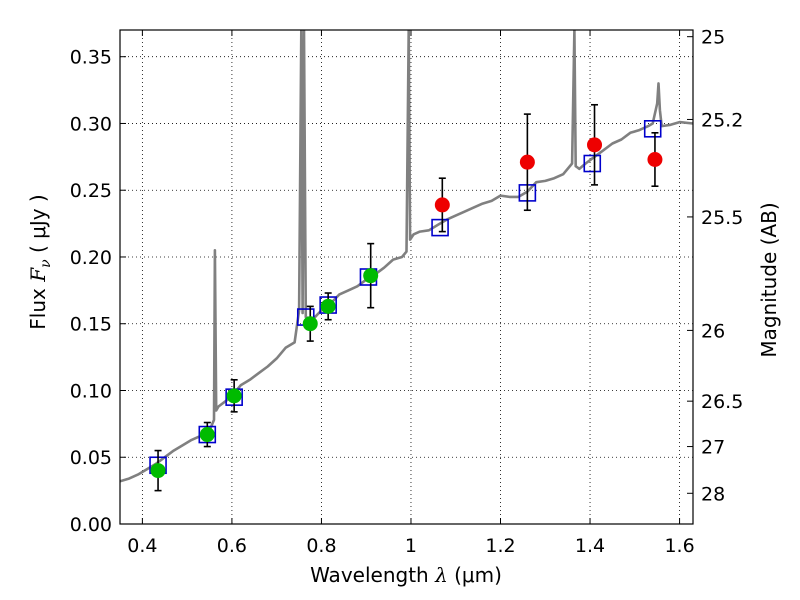 The width and height of the screenshot is (800, 600). What do you see at coordinates (91, 191) in the screenshot?
I see `y-tick-label: 0.25` at bounding box center [91, 191].